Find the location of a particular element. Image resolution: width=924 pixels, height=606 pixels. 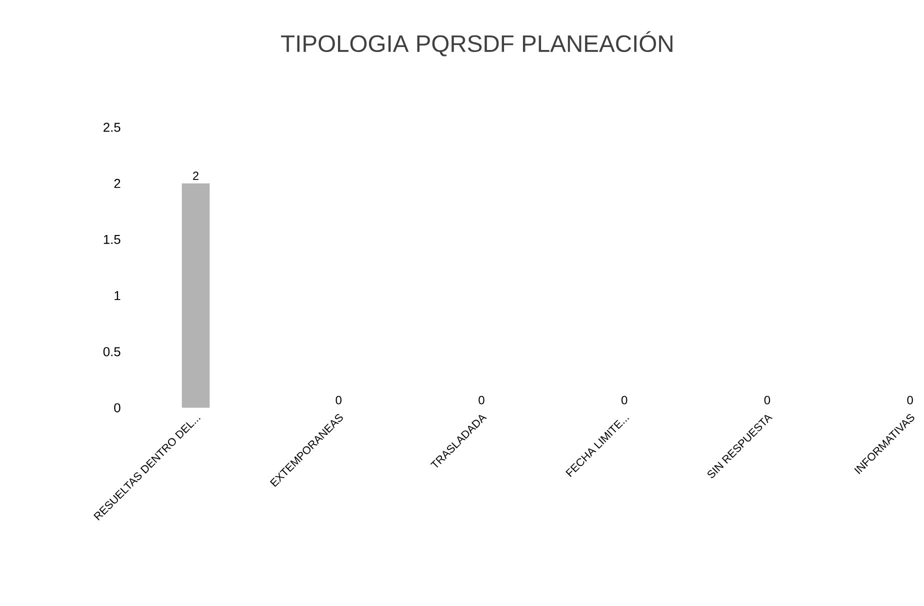

y-tick-label: 1.5 is located at coordinates (112, 239).